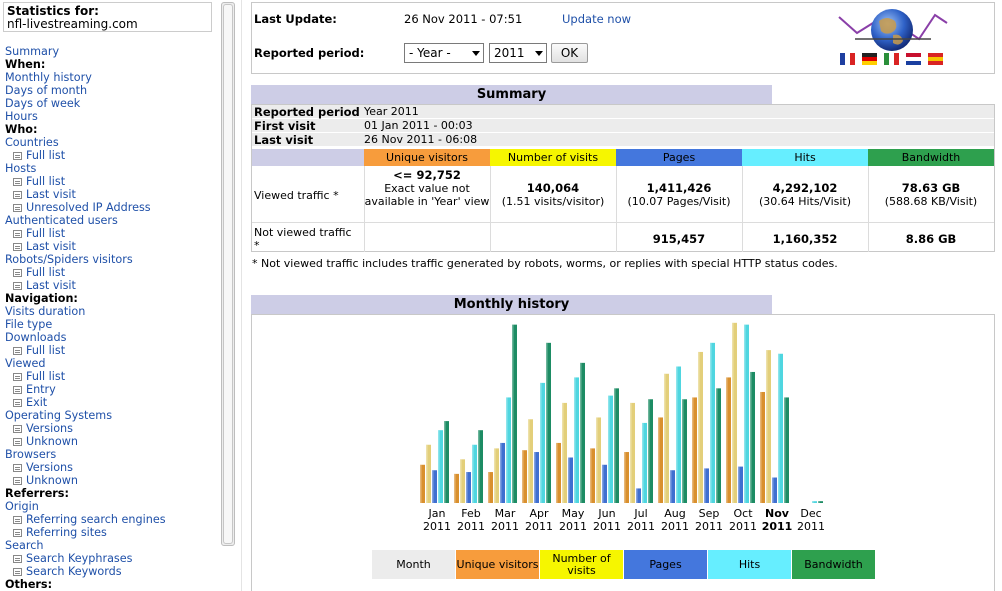  What do you see at coordinates (112, 116) in the screenshot?
I see `nav-item-hours: Hours` at bounding box center [112, 116].